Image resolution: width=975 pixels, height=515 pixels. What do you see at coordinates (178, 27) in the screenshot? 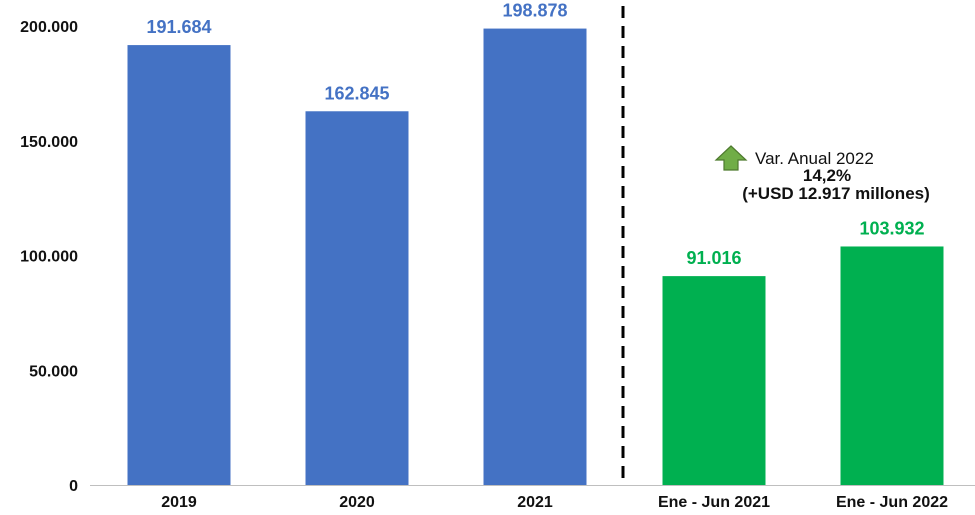
I see `data-label: 191.684` at bounding box center [178, 27].